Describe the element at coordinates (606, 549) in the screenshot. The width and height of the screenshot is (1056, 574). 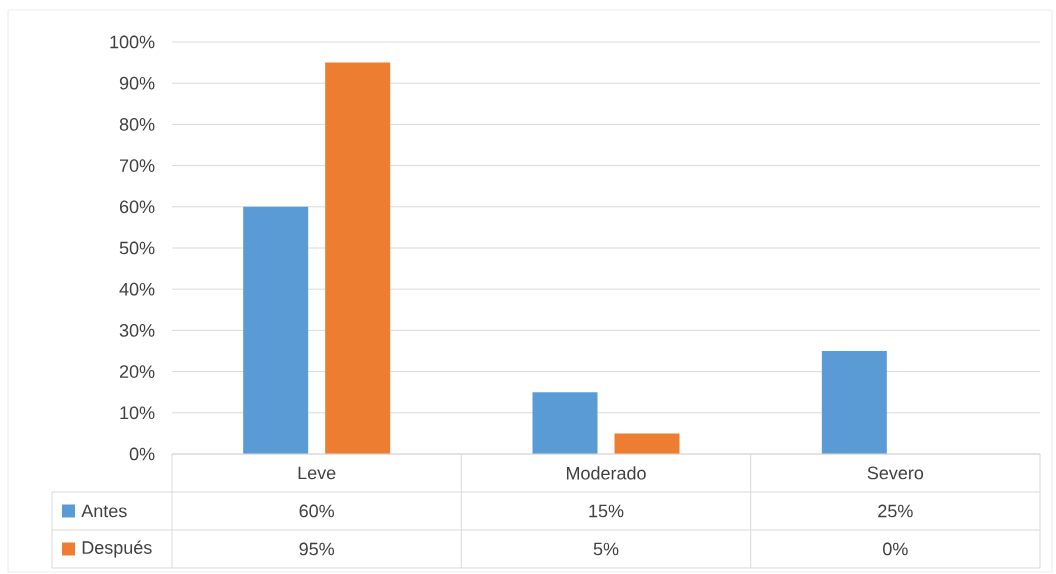
I see `data-label: 5%` at that location.